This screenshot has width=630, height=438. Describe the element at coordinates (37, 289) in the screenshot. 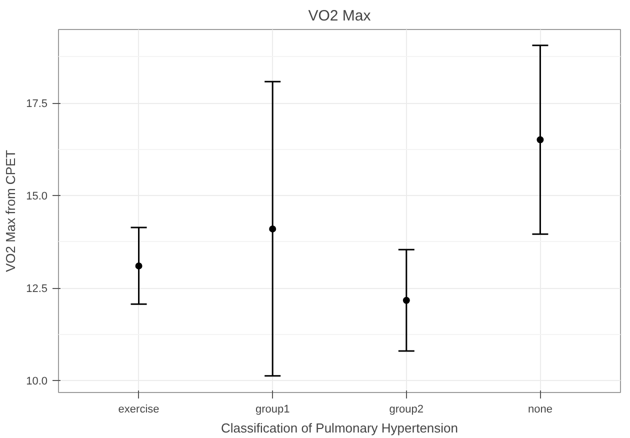

I see `y-tick-label: 12.5` at that location.